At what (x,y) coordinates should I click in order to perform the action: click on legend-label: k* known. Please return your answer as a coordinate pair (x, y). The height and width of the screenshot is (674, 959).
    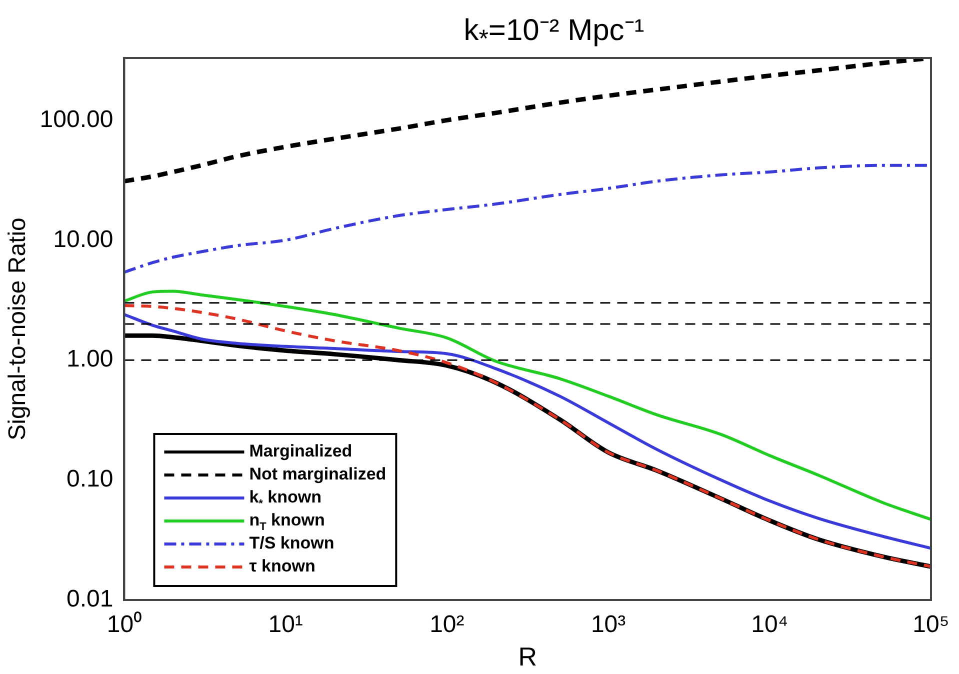
    Looking at the image, I should click on (285, 499).